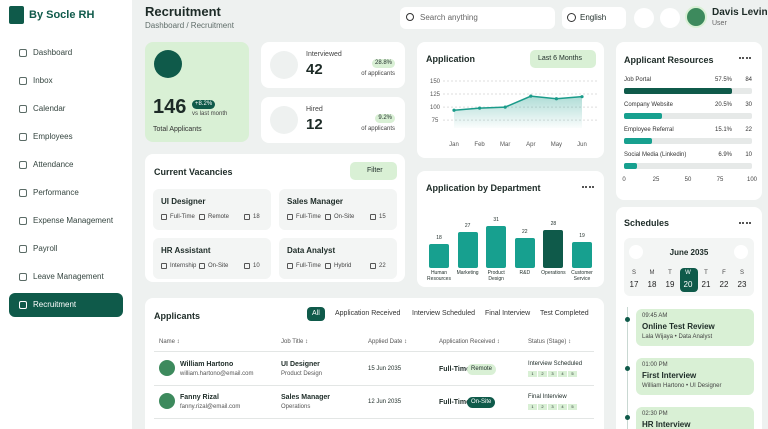 The height and width of the screenshot is (429, 768). Describe the element at coordinates (210, 114) in the screenshot. I see `total-note: vs last month` at that location.